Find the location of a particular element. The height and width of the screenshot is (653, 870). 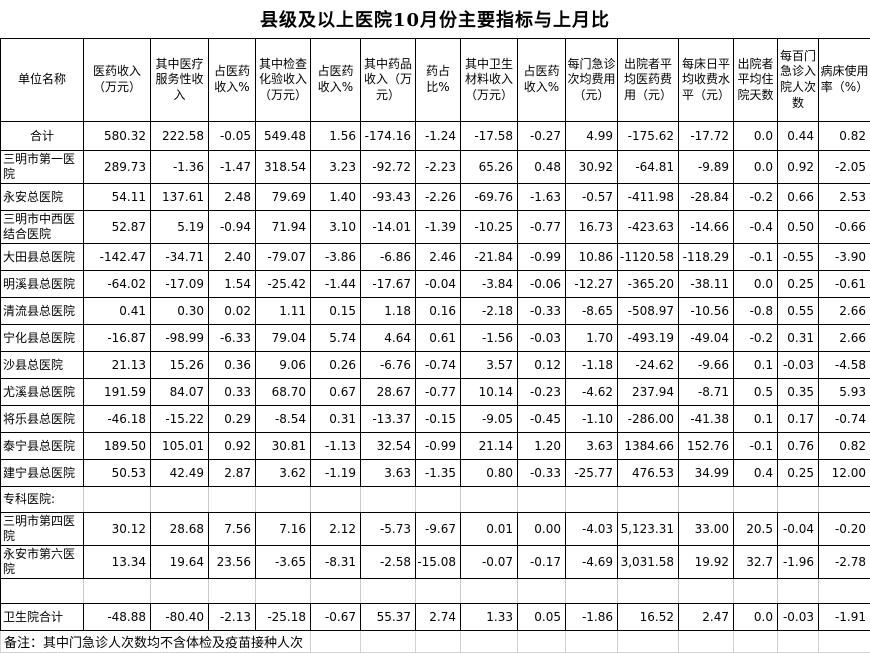

value-cell: -8.71 is located at coordinates (706, 392).